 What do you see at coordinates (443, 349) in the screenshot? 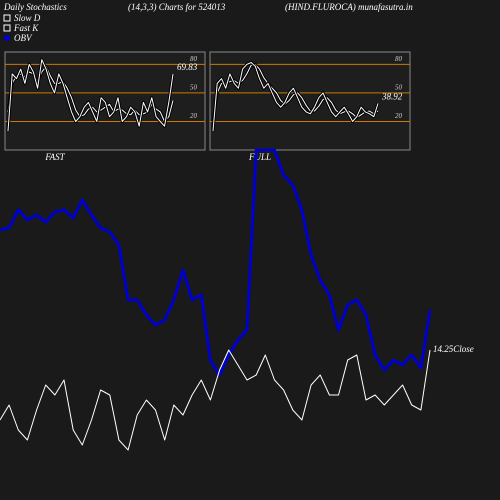
I see `close-value: 14.25` at bounding box center [443, 349].